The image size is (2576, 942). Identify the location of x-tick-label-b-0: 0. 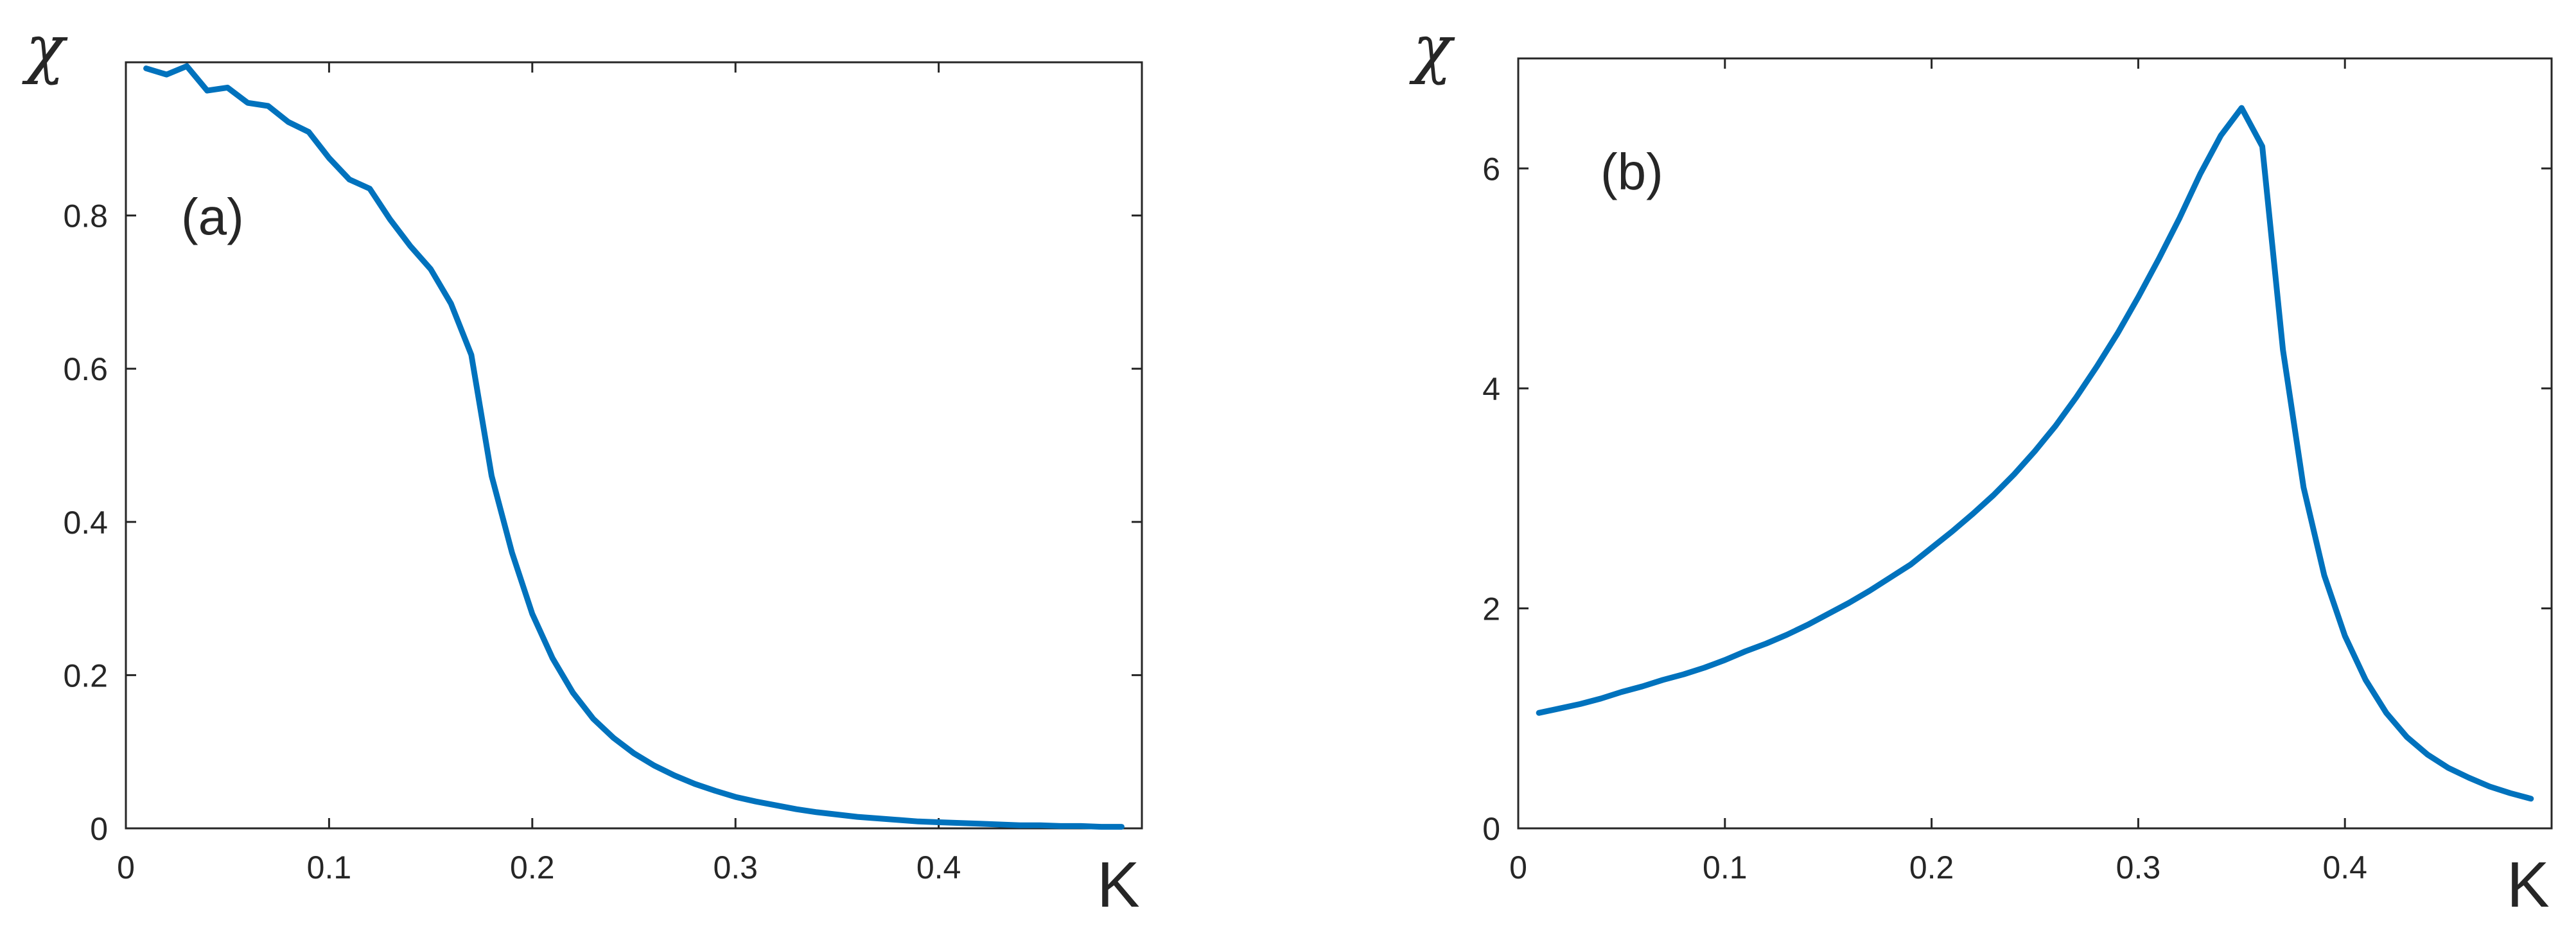
(1518, 867).